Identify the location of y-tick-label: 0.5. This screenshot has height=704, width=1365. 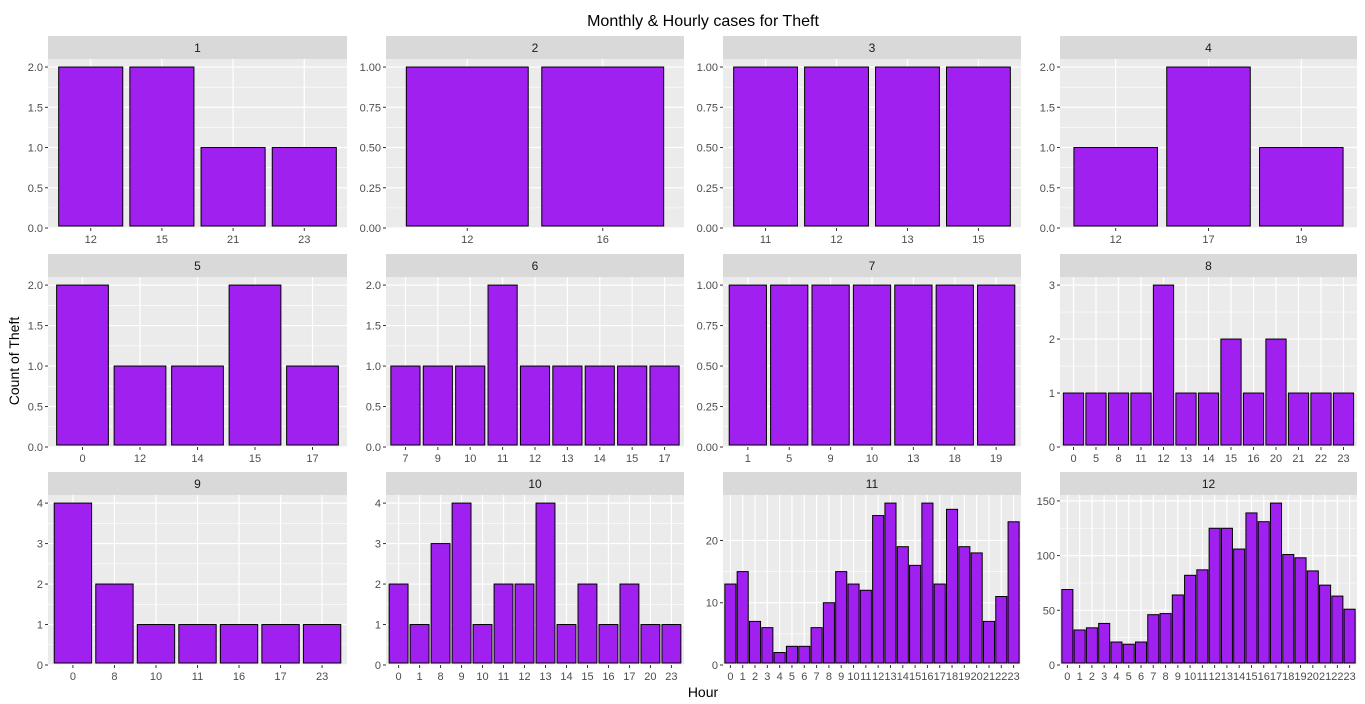
(35, 408).